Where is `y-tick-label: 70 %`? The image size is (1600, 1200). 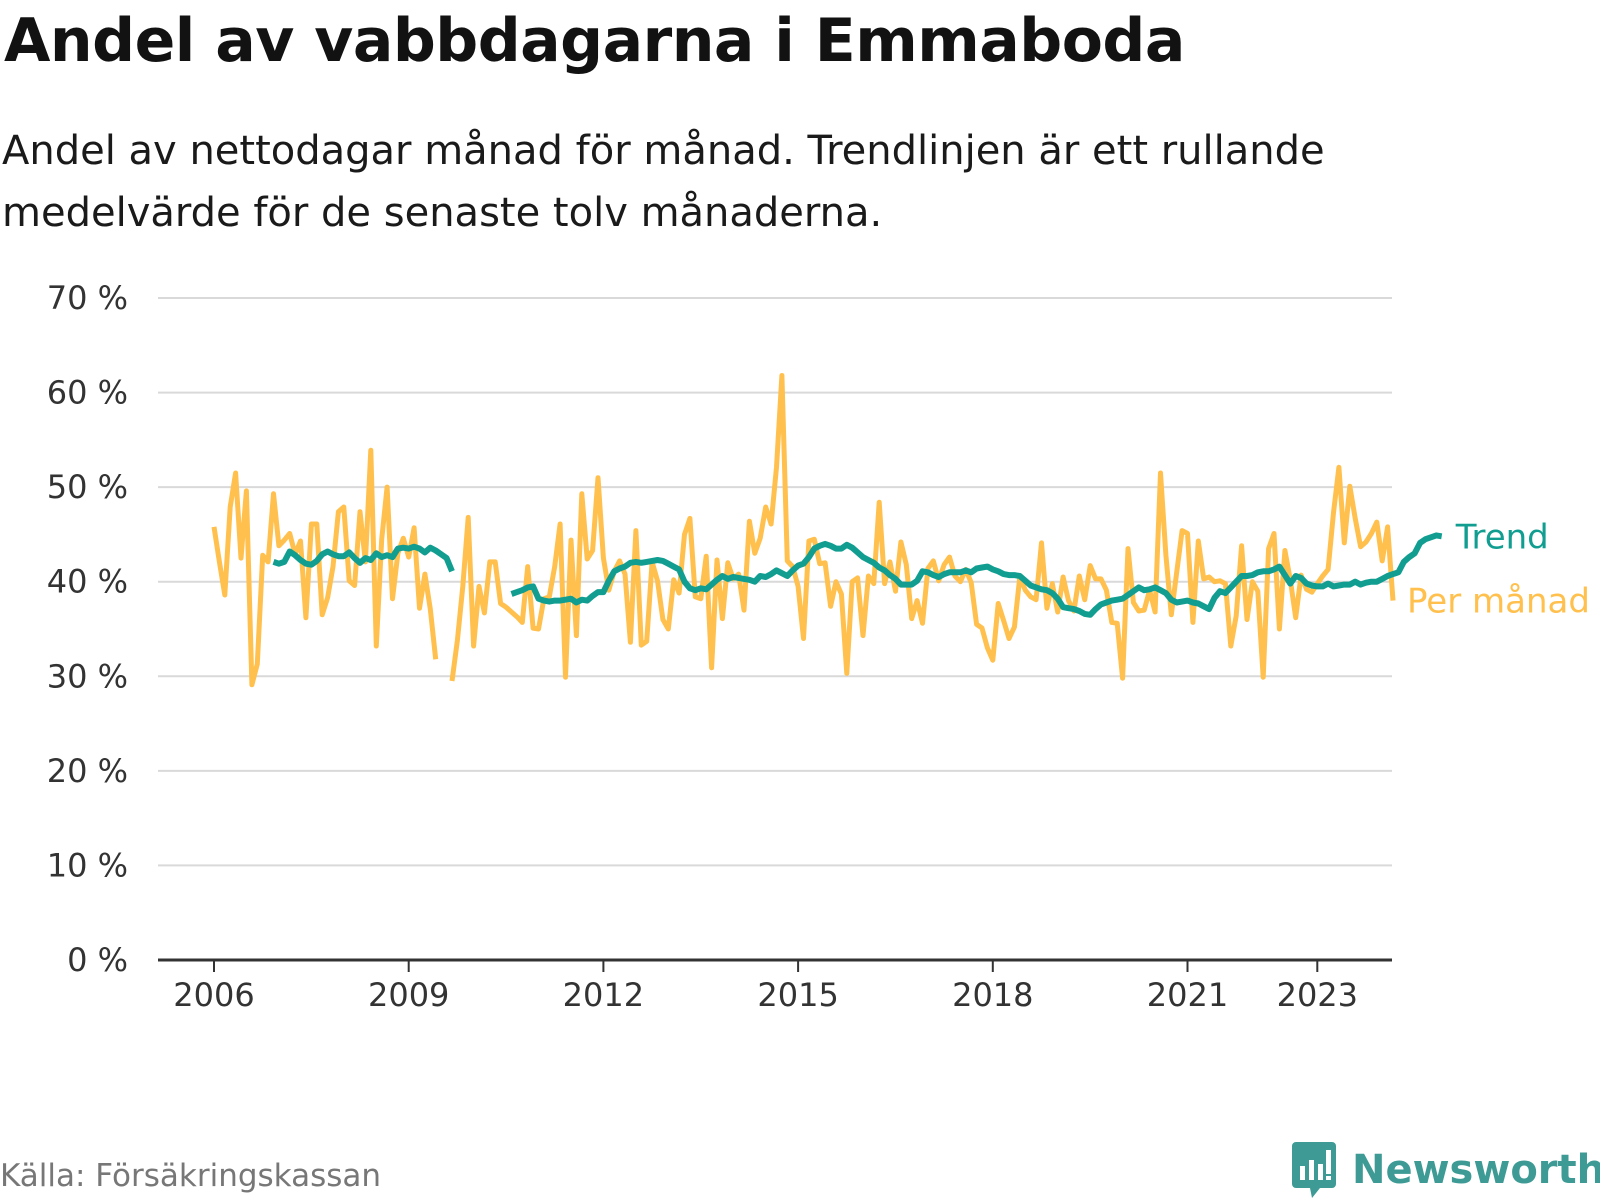 y-tick-label: 70 % is located at coordinates (87, 298).